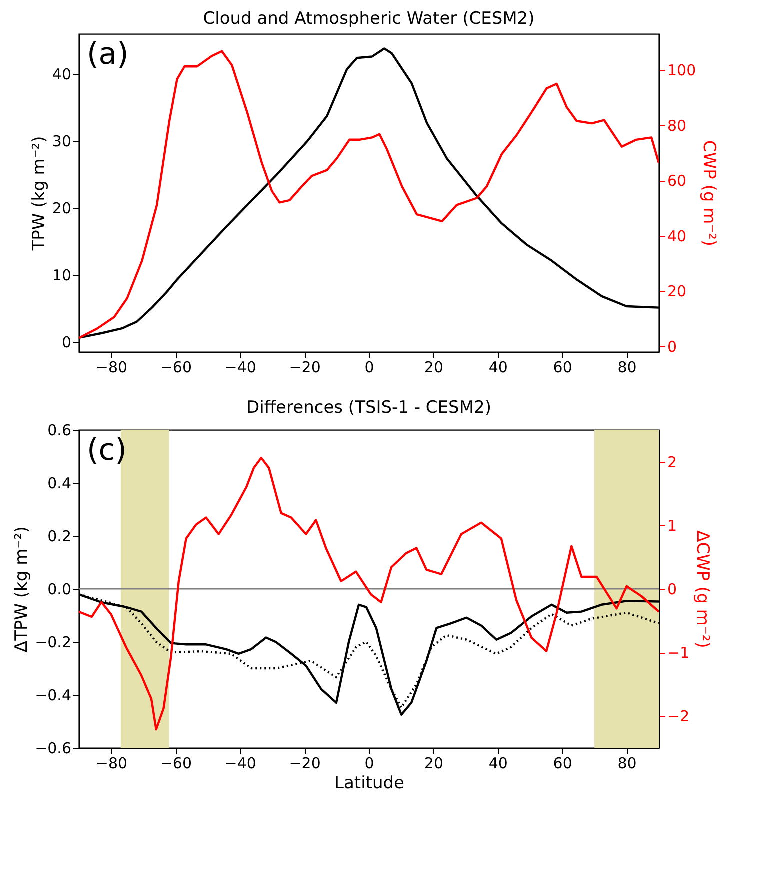  I want to click on y-tick-label: 30, so click(62, 141).